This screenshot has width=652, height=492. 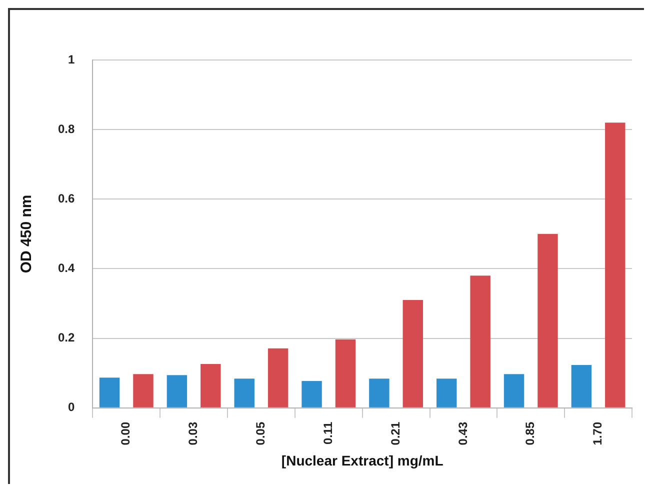 I want to click on x-tick-label: 0.43, so click(x=463, y=434).